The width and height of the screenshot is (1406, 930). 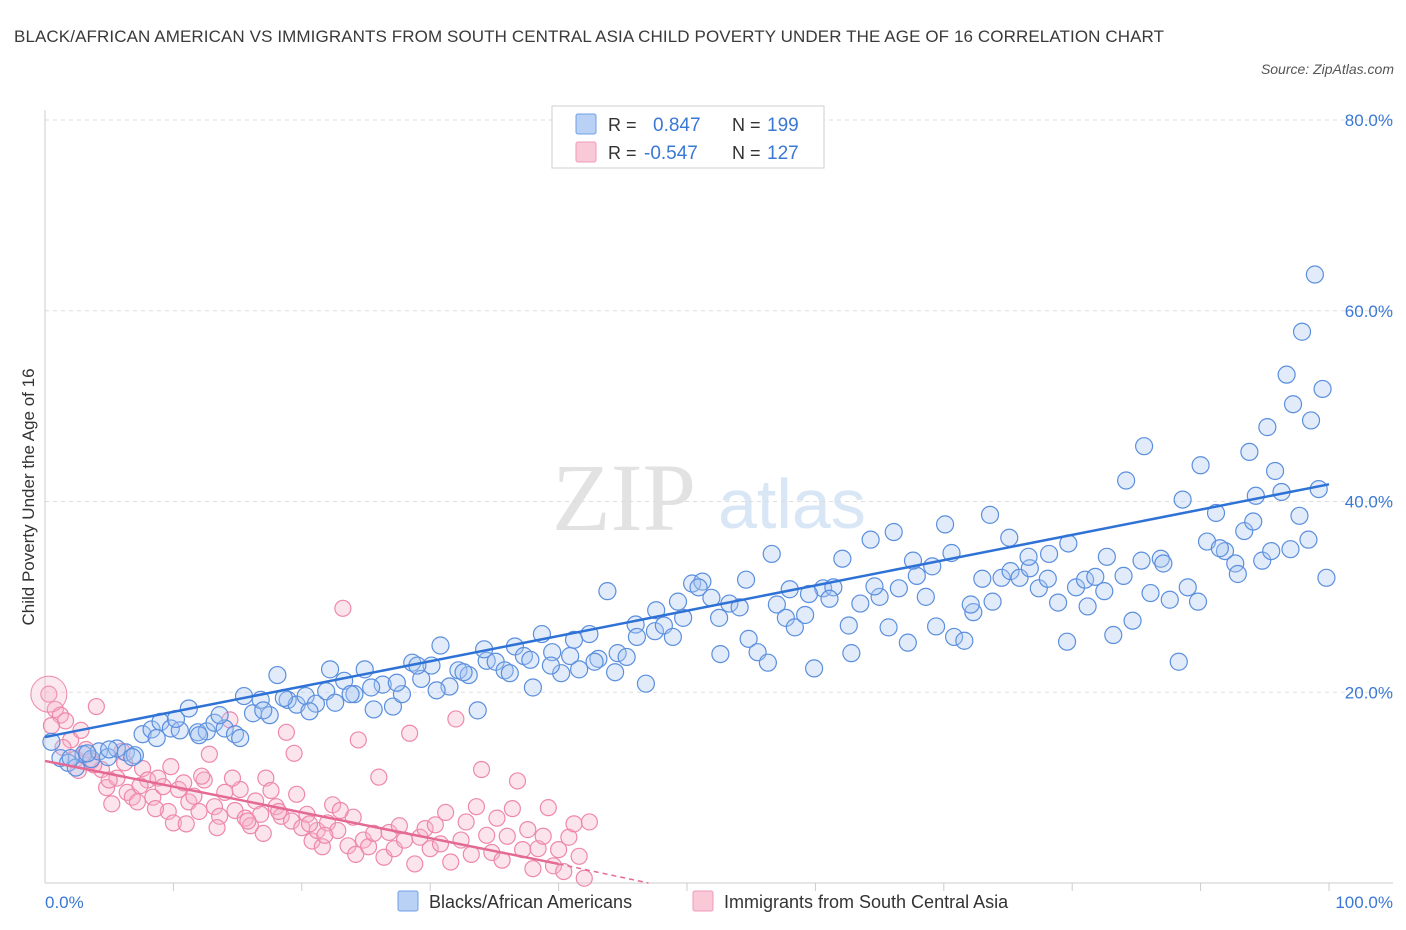 What do you see at coordinates (688, 137) in the screenshot?
I see `correlation-legend: R = 0.847 N = 199 R = -0.547 N = 127` at bounding box center [688, 137].